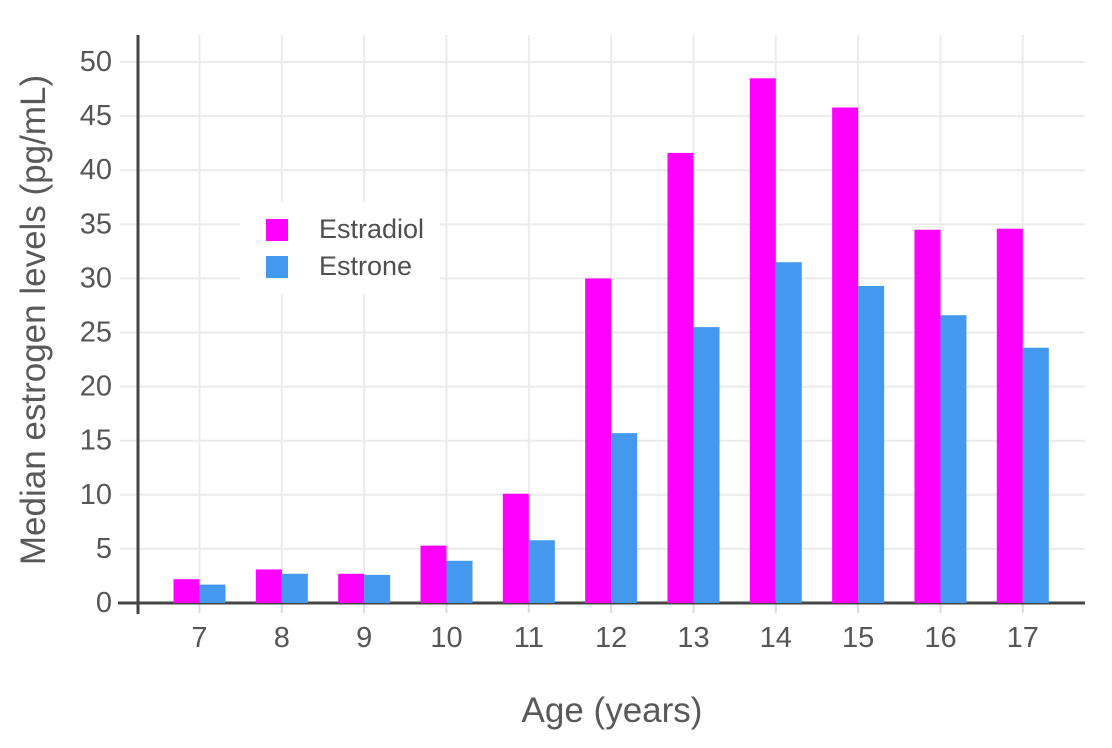  I want to click on legend-item-estrone: Estrone, so click(345, 266).